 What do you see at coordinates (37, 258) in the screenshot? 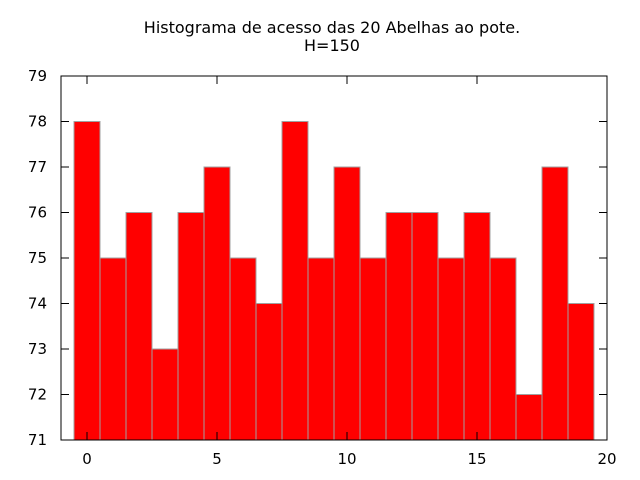
I see `y-tick-label: 75` at bounding box center [37, 258].